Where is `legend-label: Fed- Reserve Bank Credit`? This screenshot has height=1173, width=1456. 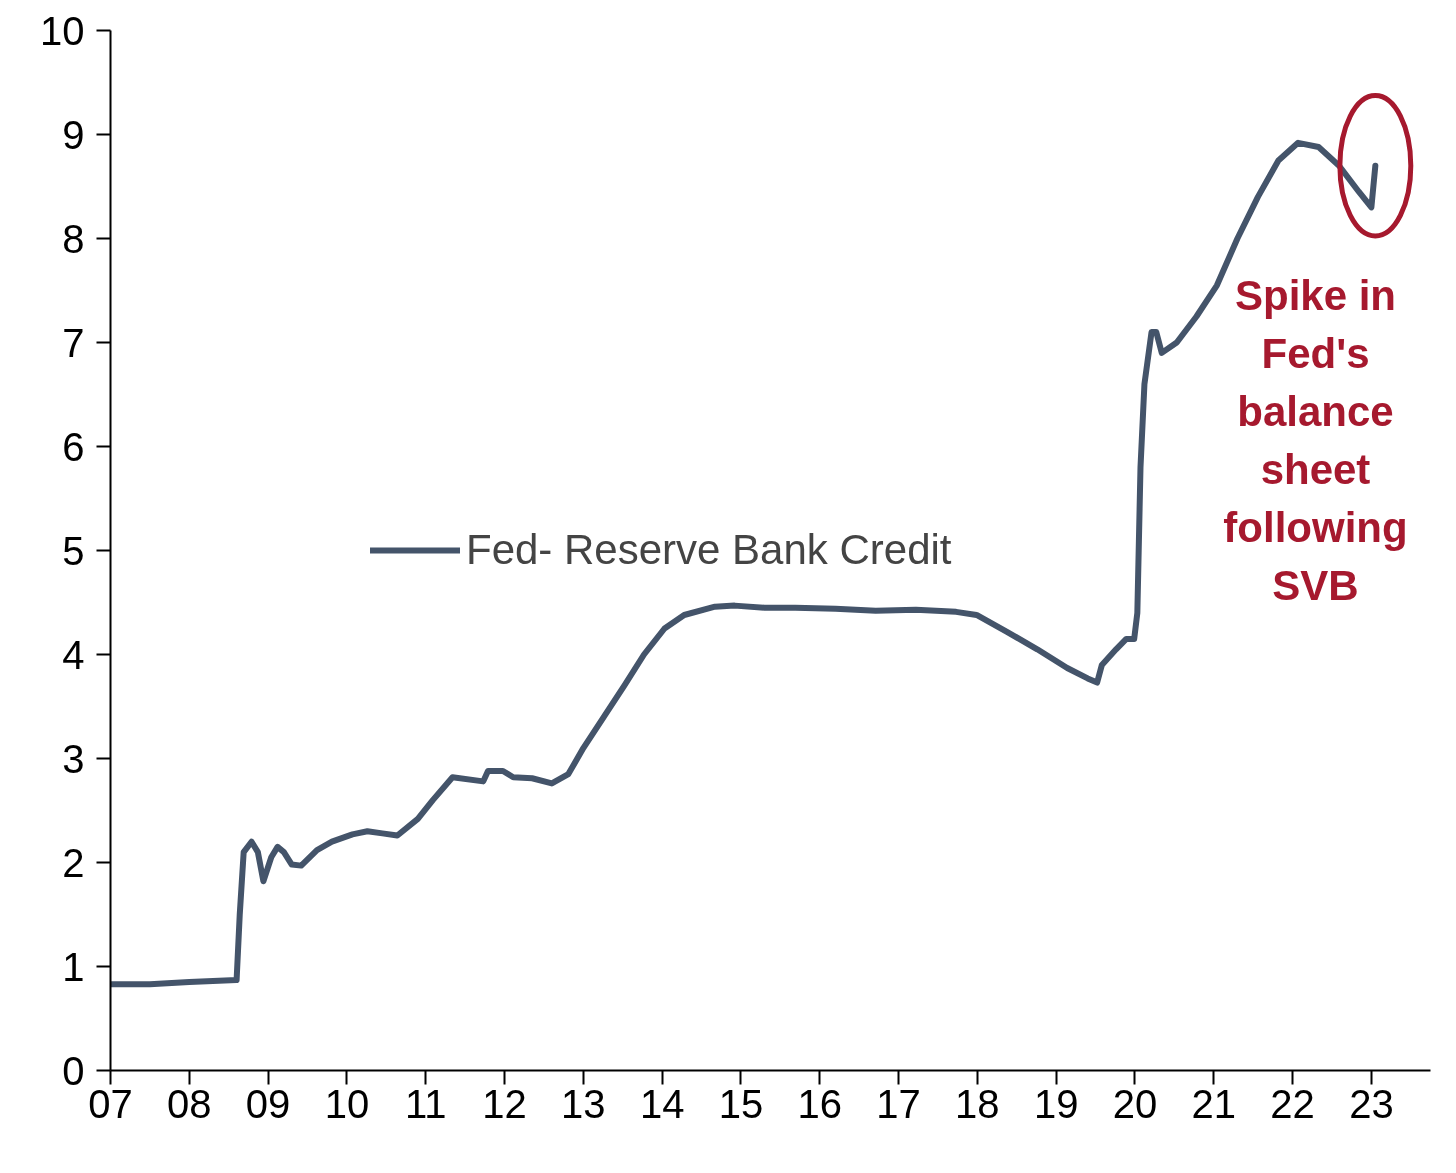 legend-label: Fed- Reserve Bank Credit is located at coordinates (709, 550).